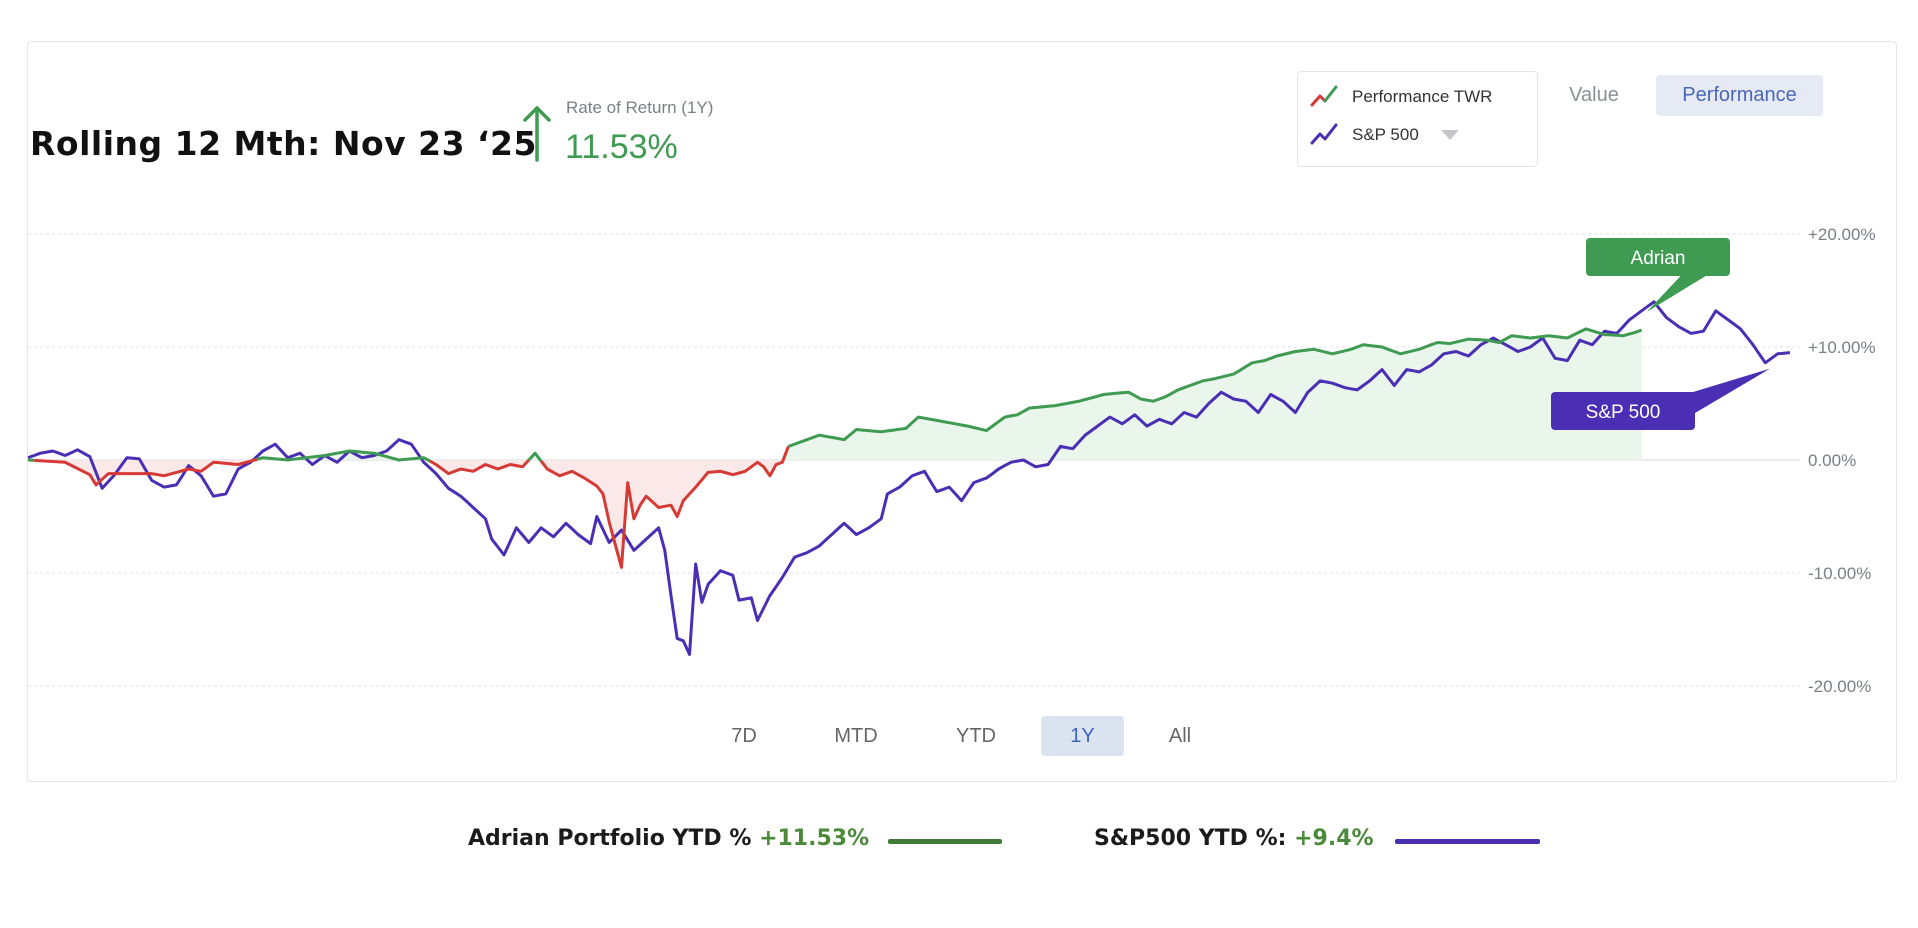 This screenshot has width=1918, height=928. I want to click on chevron-down-icon, so click(1449, 135).